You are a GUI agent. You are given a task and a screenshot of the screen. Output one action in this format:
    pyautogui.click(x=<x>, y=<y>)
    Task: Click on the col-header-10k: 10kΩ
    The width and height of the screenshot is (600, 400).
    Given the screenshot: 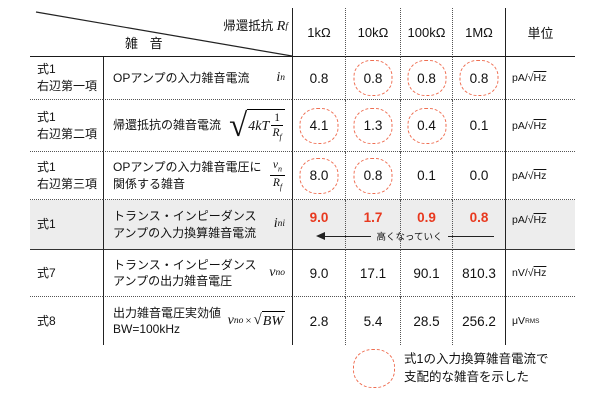 What is the action you would take?
    pyautogui.click(x=372, y=32)
    